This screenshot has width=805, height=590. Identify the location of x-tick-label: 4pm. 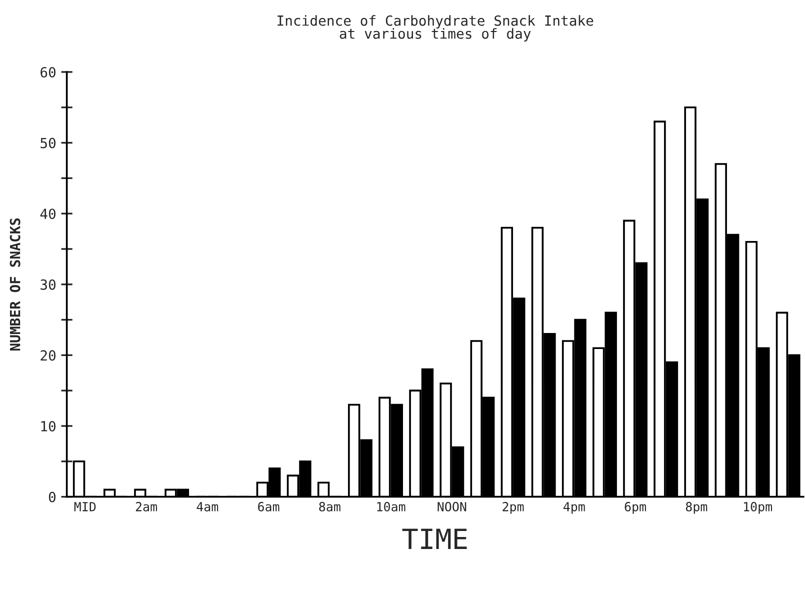
(574, 508).